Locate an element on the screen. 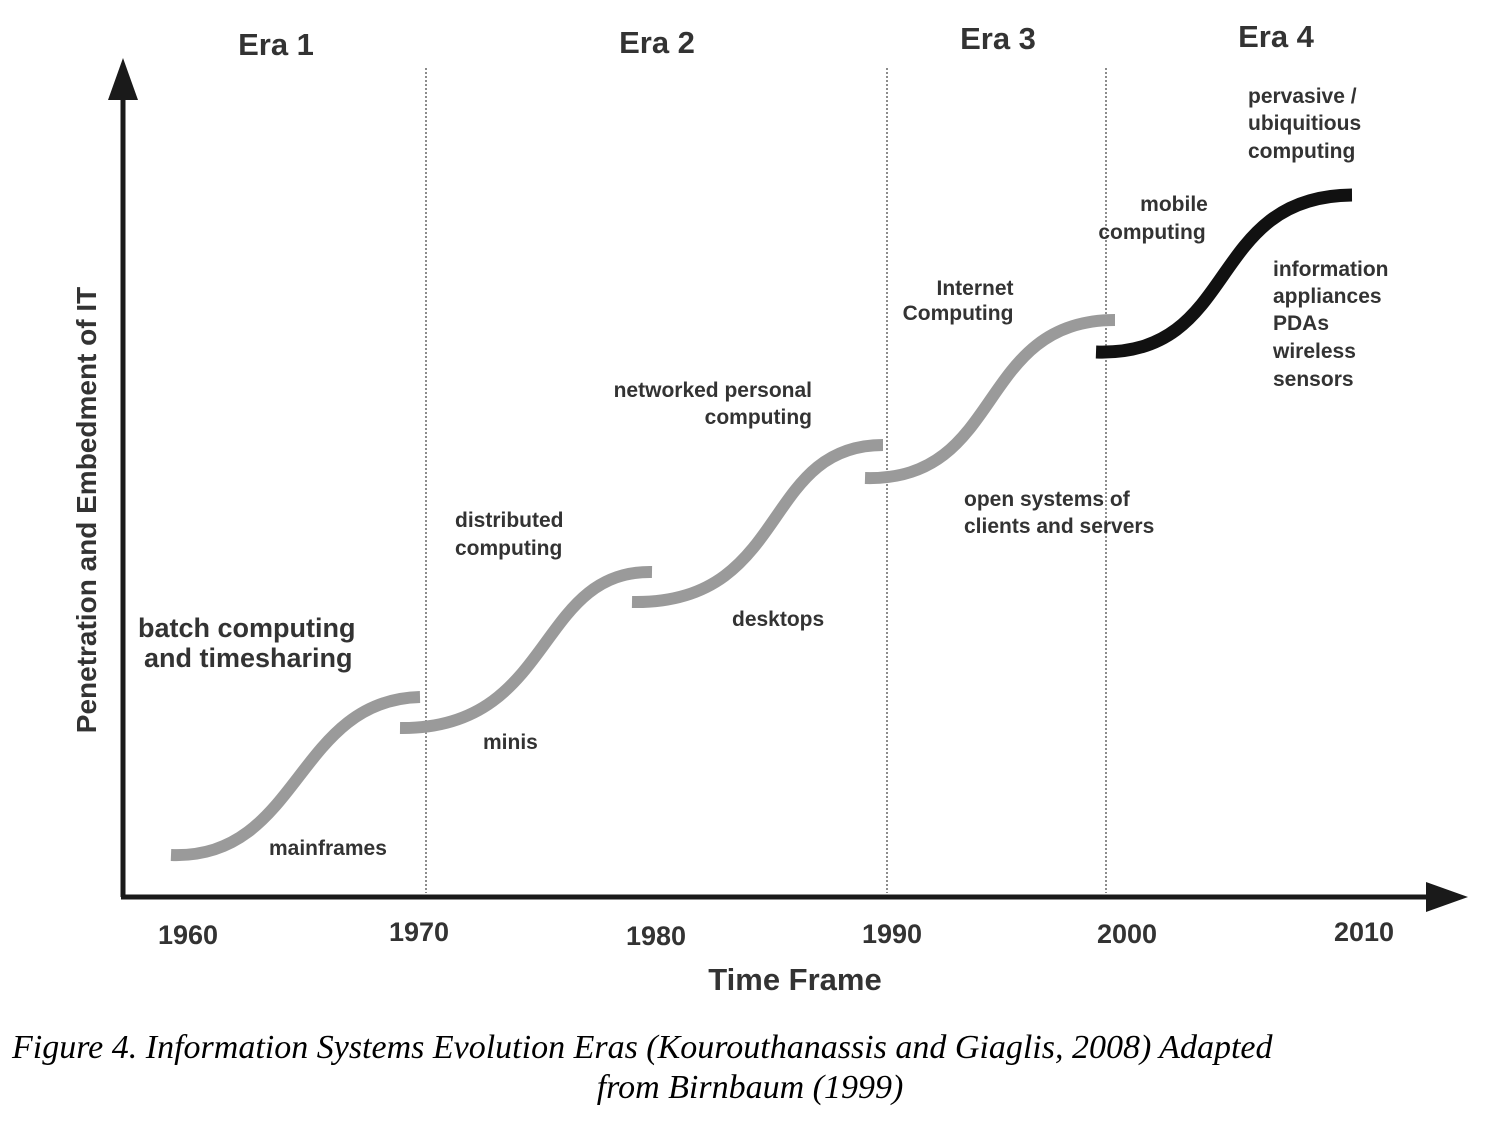 The image size is (1500, 1134). era-3-title: Era 3 is located at coordinates (998, 38).